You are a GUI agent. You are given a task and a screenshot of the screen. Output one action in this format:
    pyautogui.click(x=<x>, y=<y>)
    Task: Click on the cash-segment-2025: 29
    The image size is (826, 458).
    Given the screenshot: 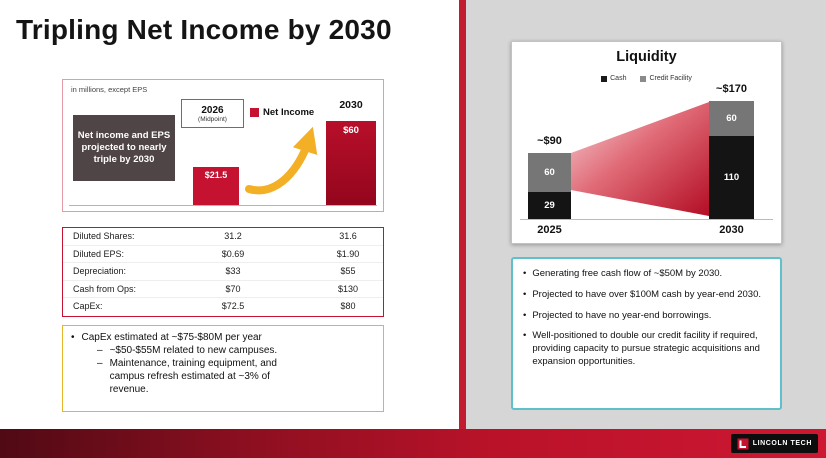 What is the action you would take?
    pyautogui.click(x=549, y=205)
    